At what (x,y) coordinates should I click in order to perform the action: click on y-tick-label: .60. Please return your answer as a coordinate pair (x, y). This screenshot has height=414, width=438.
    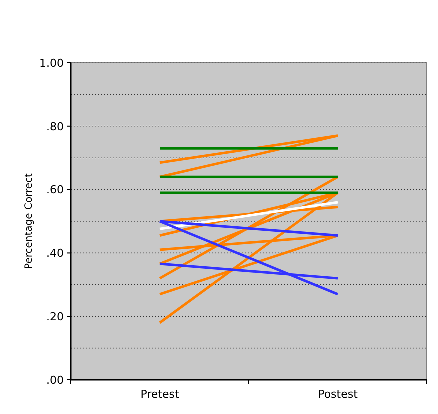
    Looking at the image, I should click on (55, 190).